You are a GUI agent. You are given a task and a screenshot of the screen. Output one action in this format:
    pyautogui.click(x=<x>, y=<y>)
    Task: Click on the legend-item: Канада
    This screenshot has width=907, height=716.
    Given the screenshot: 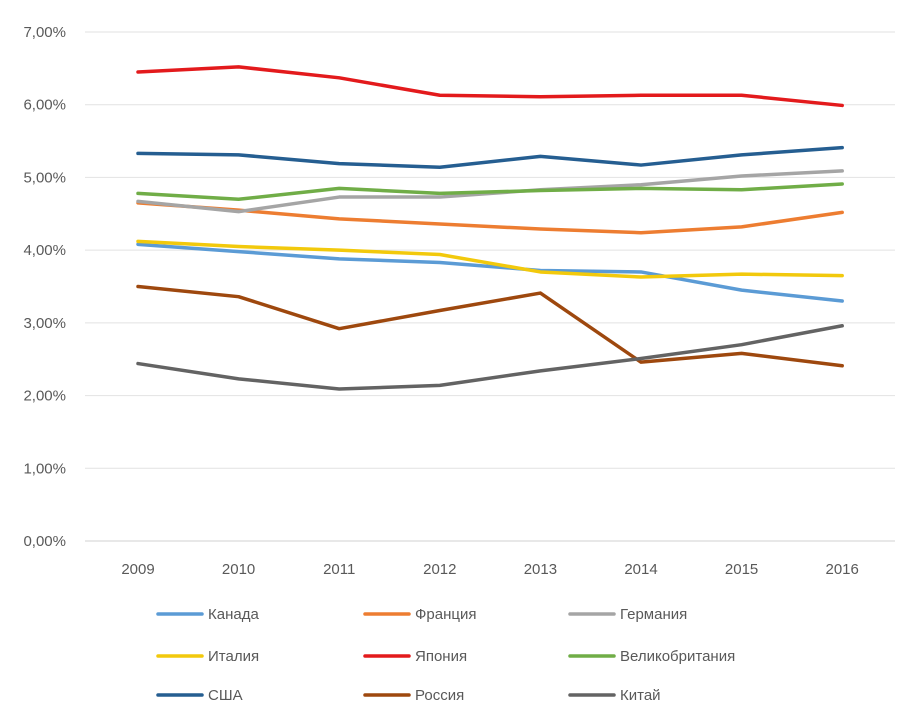 What is the action you would take?
    pyautogui.click(x=207, y=614)
    